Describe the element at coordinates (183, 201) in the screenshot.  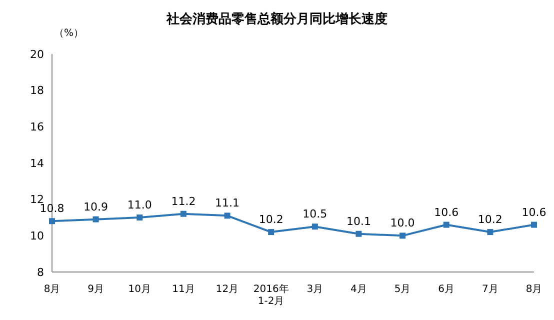
I see `data-label: 11.2` at that location.